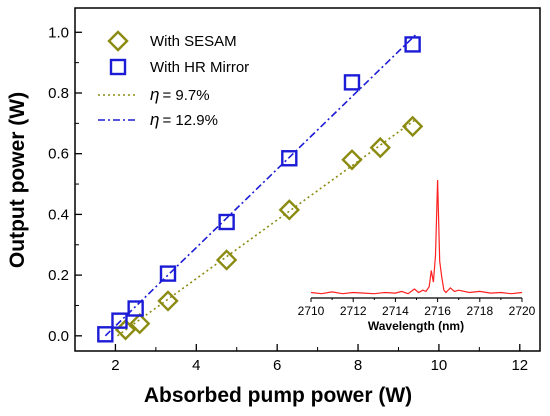 This screenshot has width=550, height=416. I want to click on inset-x-tick-label: 2712, so click(353, 311).